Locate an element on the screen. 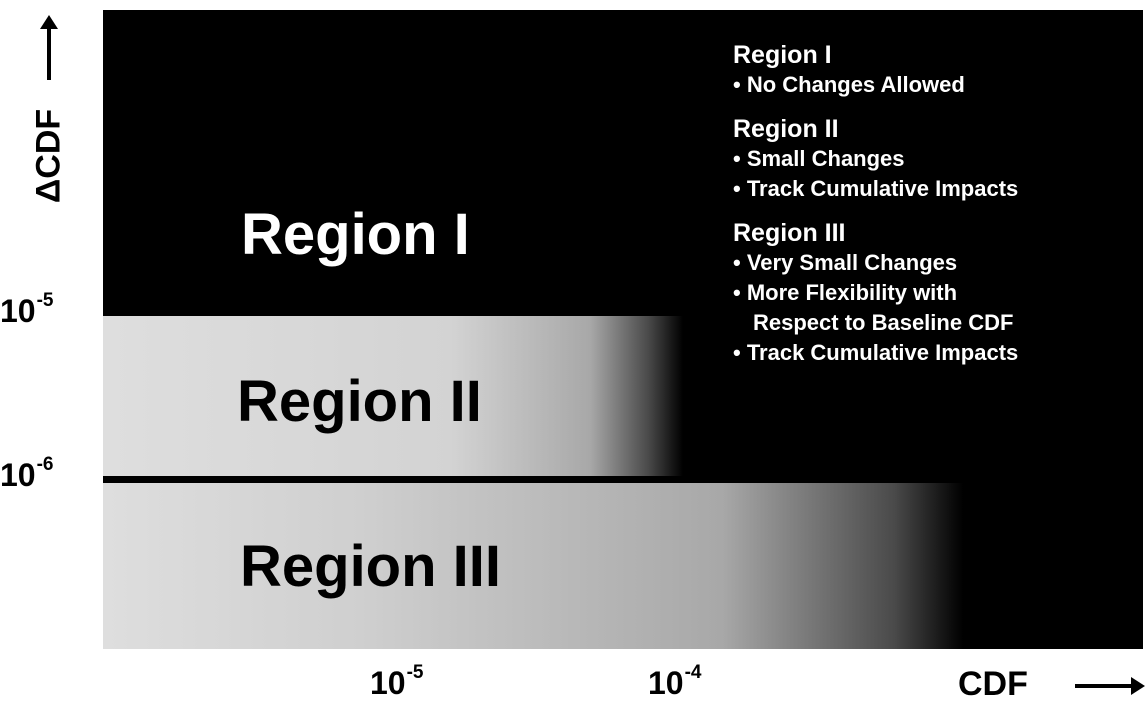 Image resolution: width=1145 pixels, height=704 pixels. legend-title: Region I is located at coordinates (782, 55).